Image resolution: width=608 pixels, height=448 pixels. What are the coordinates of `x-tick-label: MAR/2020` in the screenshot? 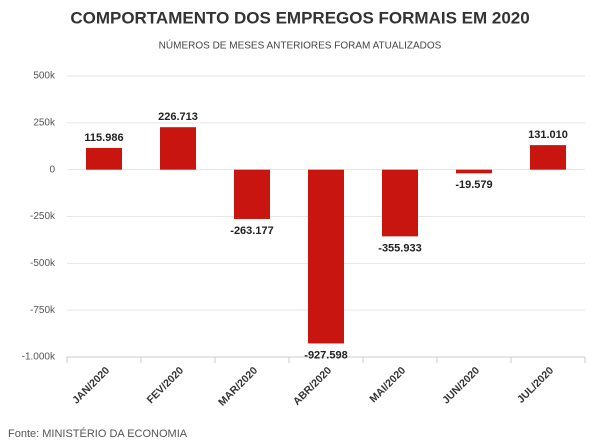 It's located at (238, 387).